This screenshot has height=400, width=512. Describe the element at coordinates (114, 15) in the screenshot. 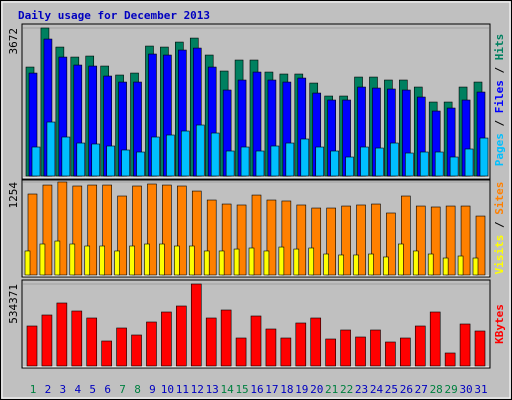

I see `chart-title: Daily usage for December 2013` at that location.